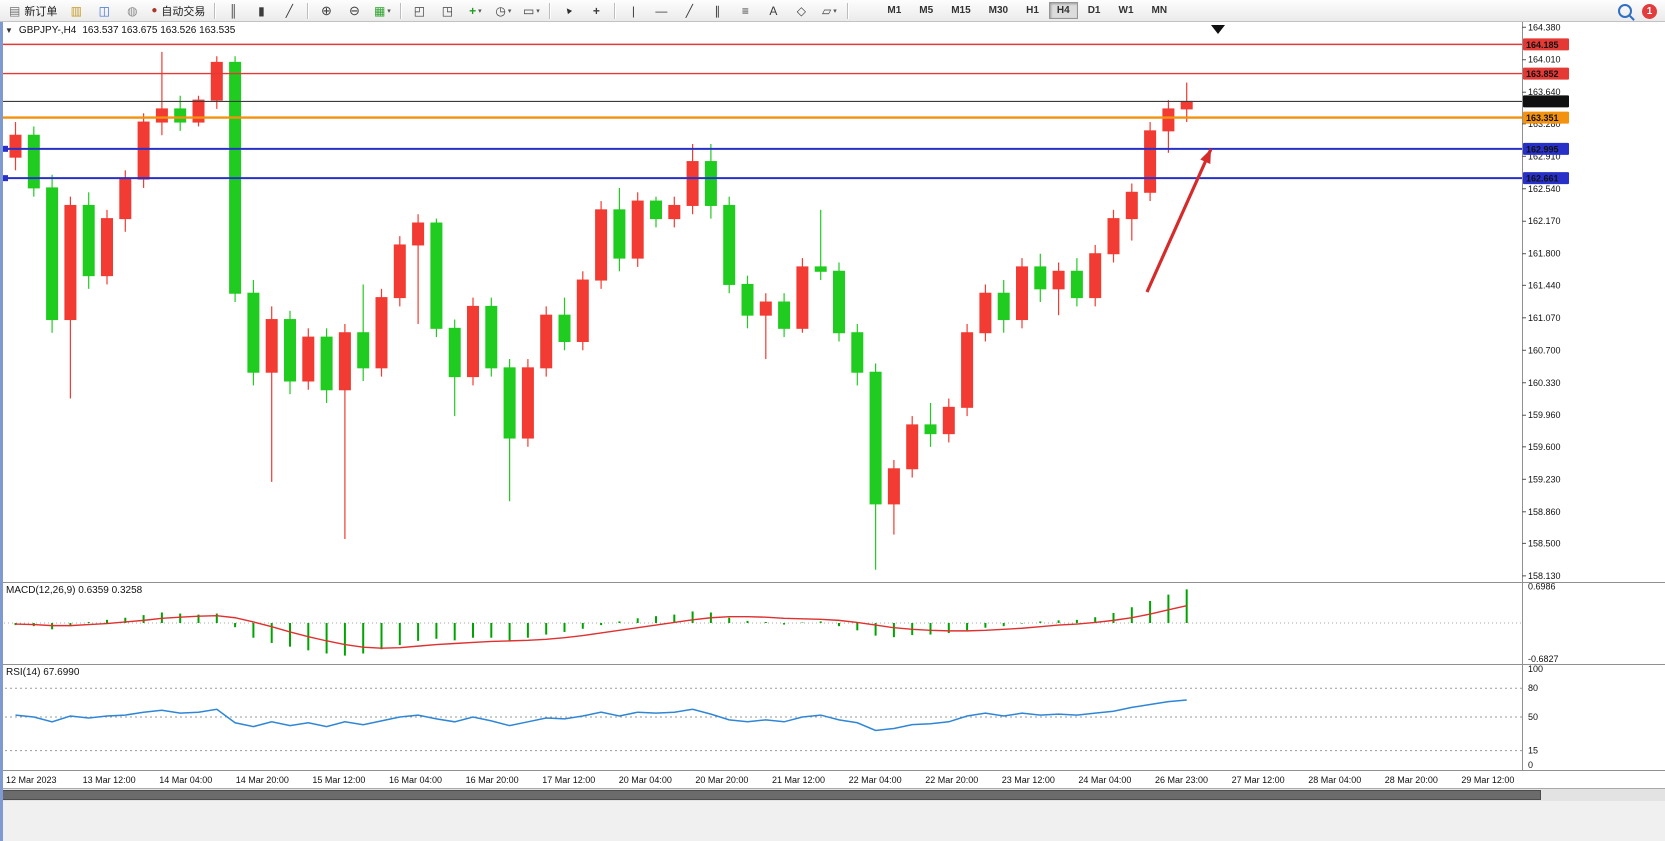 This screenshot has height=841, width=1665. What do you see at coordinates (801, 11) in the screenshot?
I see `label-tool: ◇` at bounding box center [801, 11].